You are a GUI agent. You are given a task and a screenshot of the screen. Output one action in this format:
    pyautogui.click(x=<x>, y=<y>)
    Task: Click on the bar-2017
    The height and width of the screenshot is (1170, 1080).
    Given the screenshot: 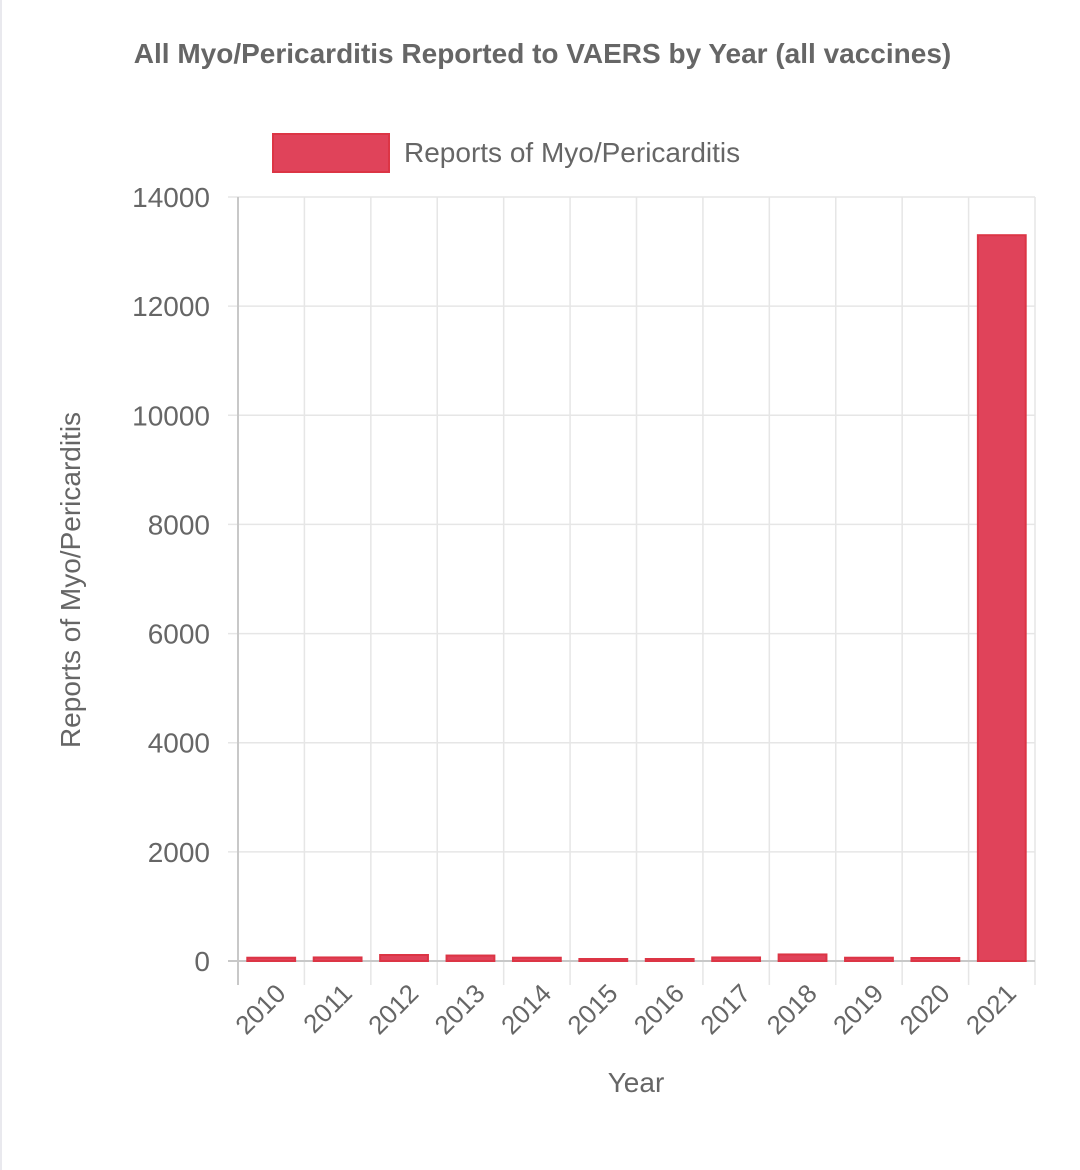 What is the action you would take?
    pyautogui.click(x=736, y=959)
    